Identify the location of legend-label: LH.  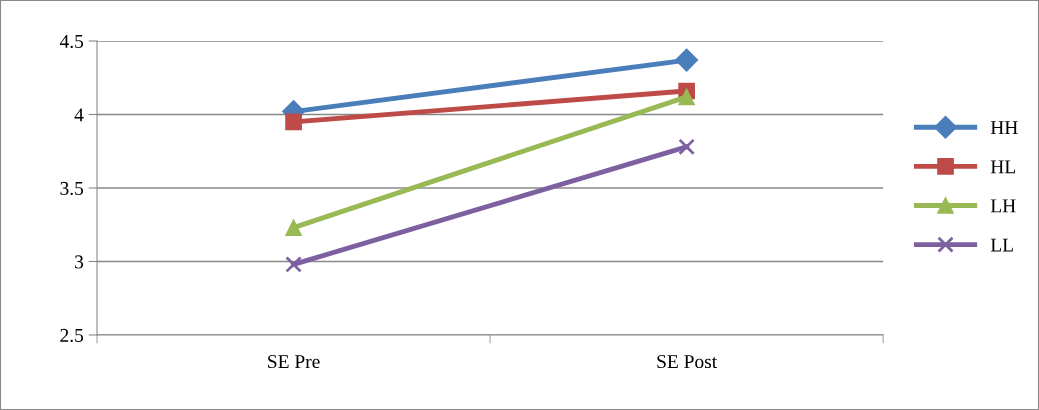
(1003, 206).